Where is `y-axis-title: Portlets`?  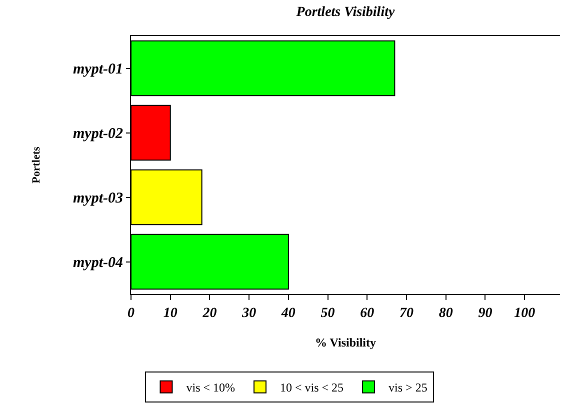
y-axis-title: Portlets is located at coordinates (36, 165).